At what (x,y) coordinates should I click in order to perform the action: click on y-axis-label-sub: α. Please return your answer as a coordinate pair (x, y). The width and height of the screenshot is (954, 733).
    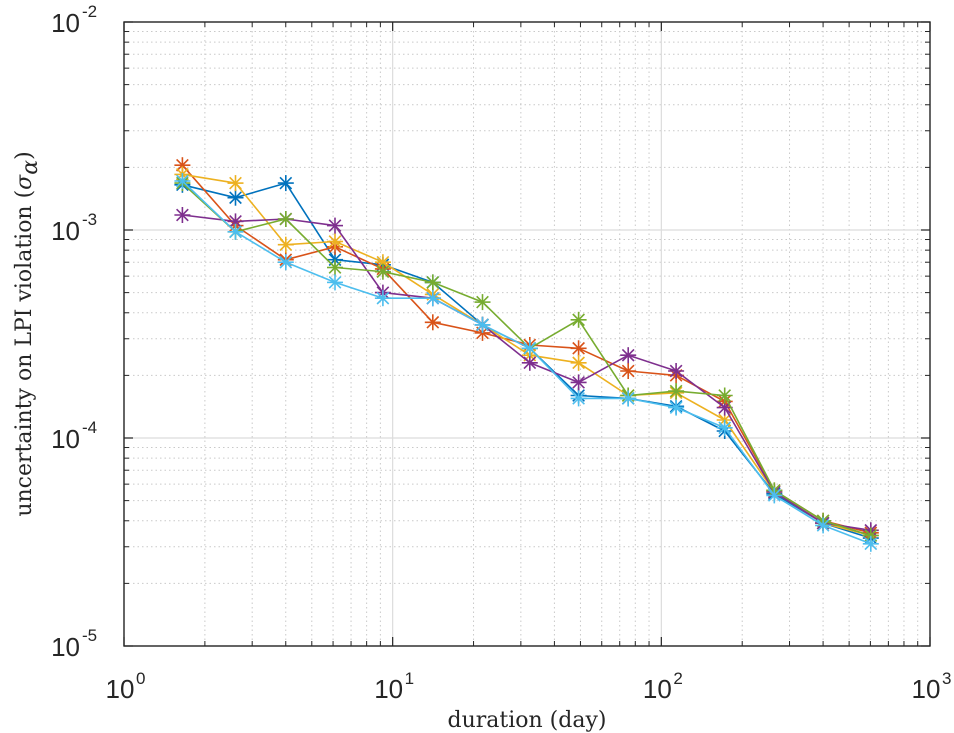
    Looking at the image, I should click on (30, 167).